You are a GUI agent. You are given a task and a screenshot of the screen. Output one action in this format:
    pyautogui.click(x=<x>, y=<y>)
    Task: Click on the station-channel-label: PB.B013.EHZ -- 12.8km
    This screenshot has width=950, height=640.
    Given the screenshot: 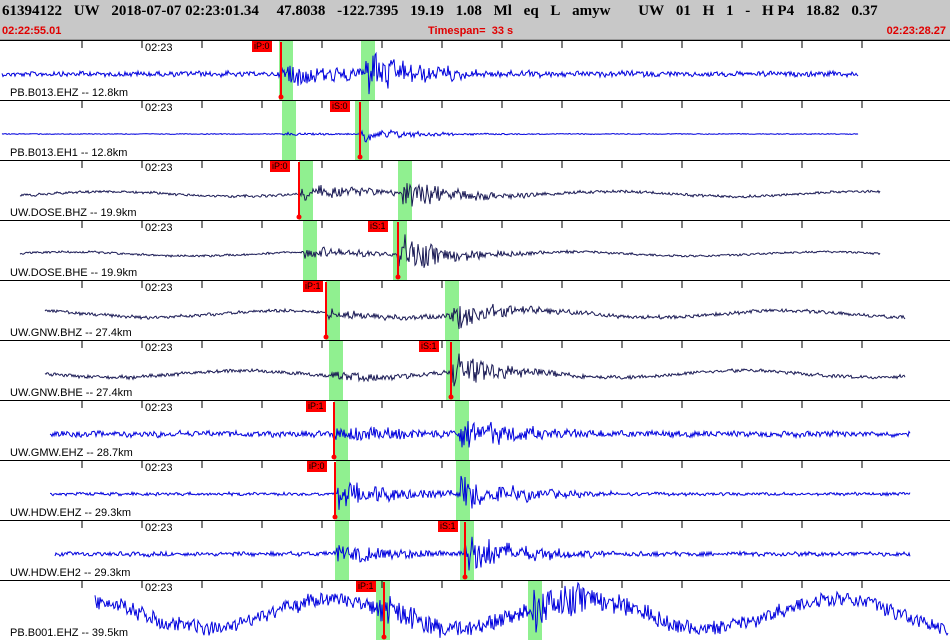 What is the action you would take?
    pyautogui.click(x=69, y=93)
    